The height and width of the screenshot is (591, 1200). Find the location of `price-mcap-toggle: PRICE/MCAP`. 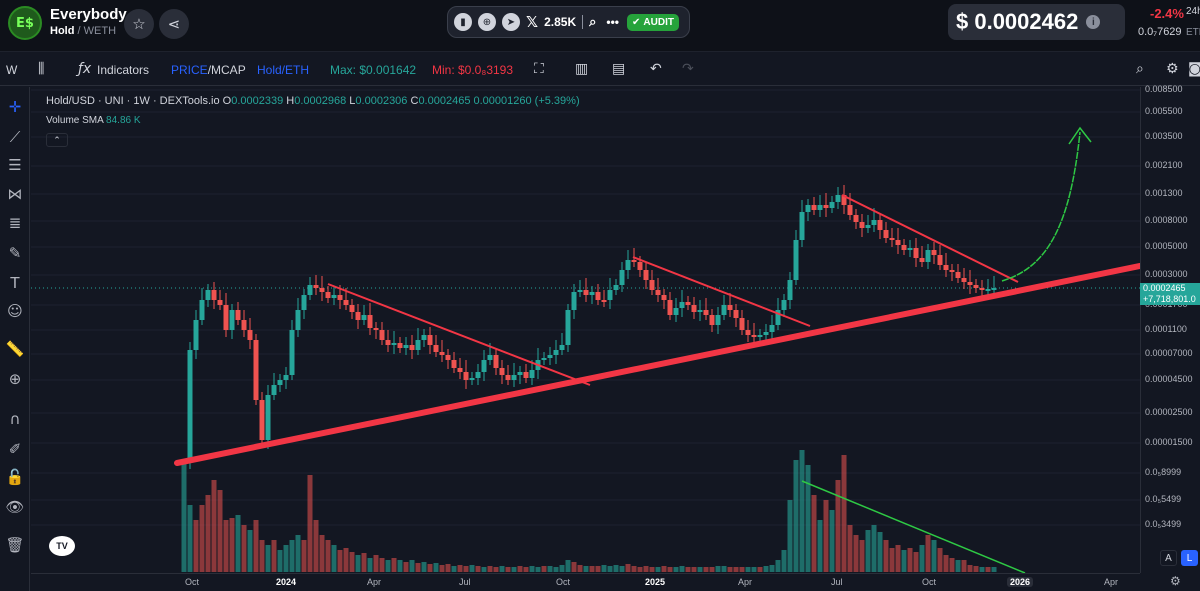

price-mcap-toggle: PRICE/MCAP is located at coordinates (208, 70).